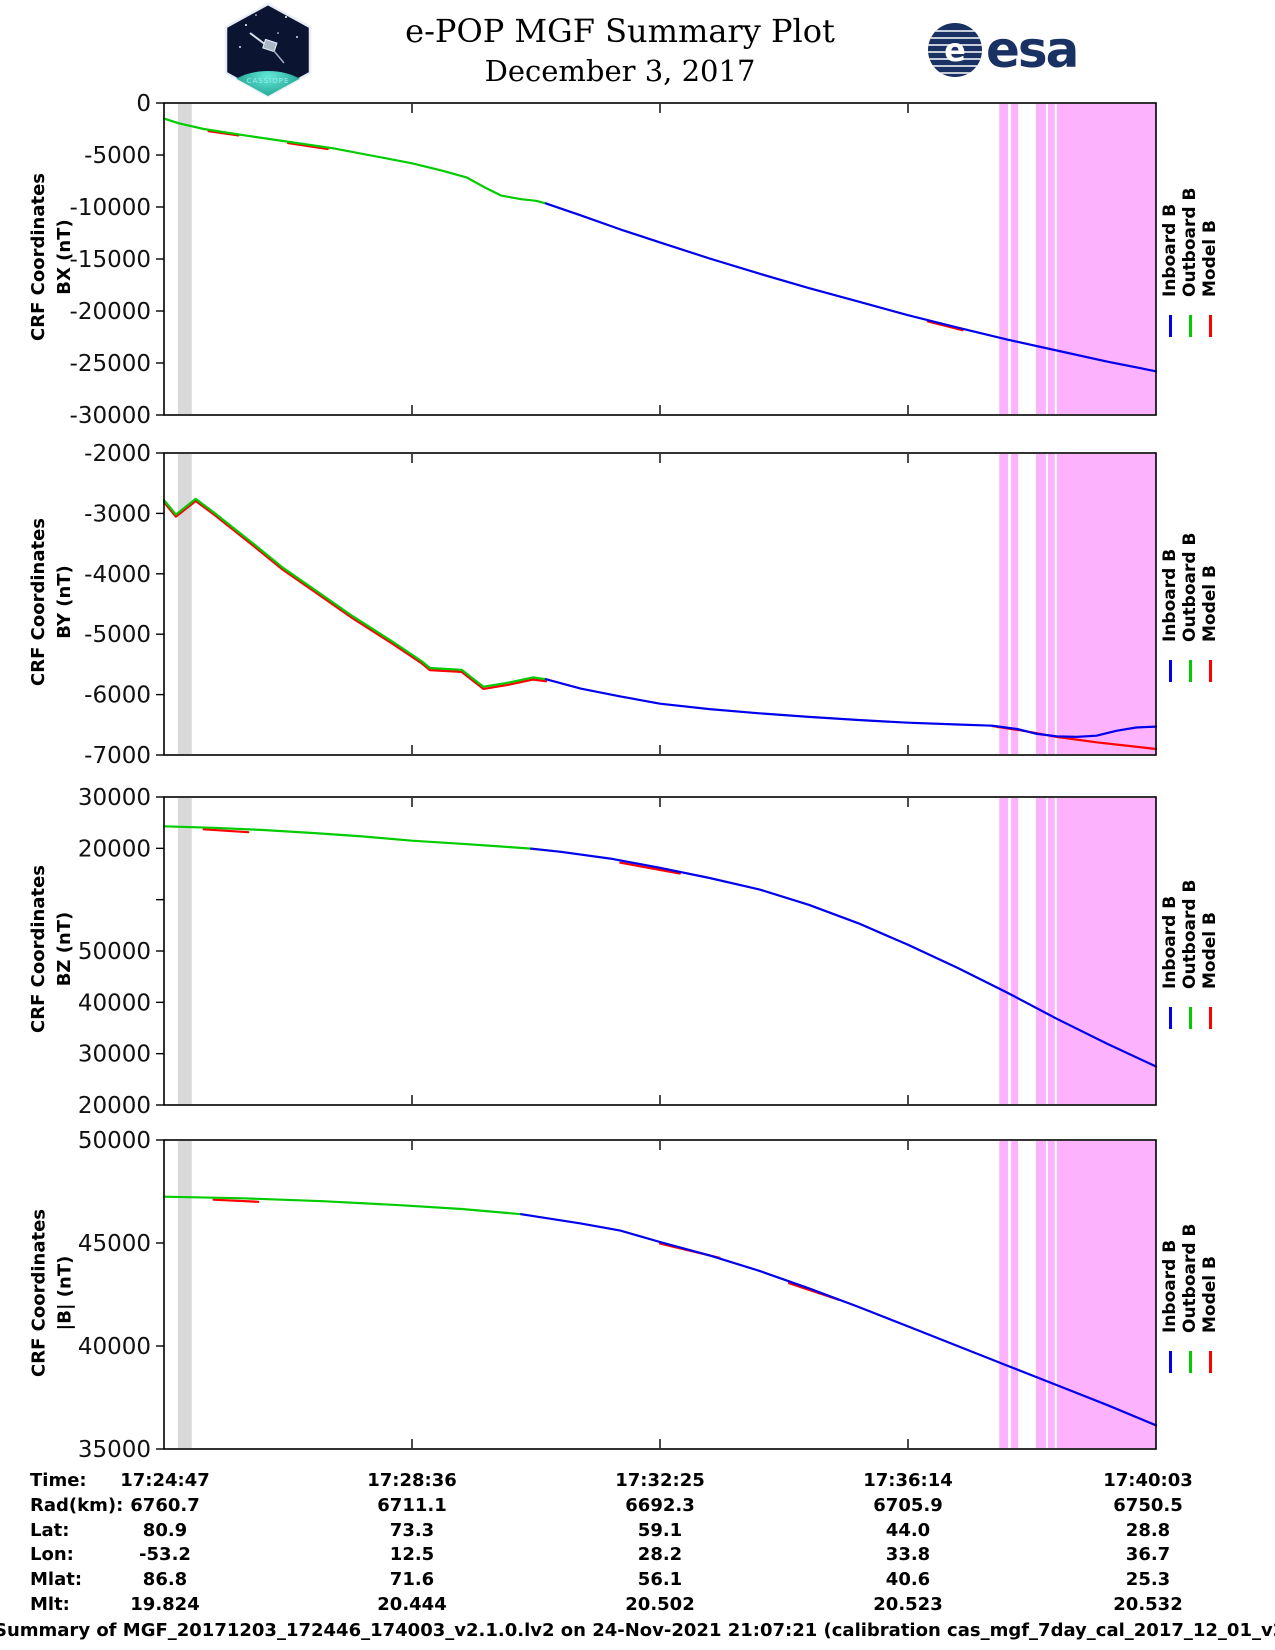 This screenshot has height=1650, width=1275. I want to click on table-cell: 17:40:03, so click(1148, 1480).